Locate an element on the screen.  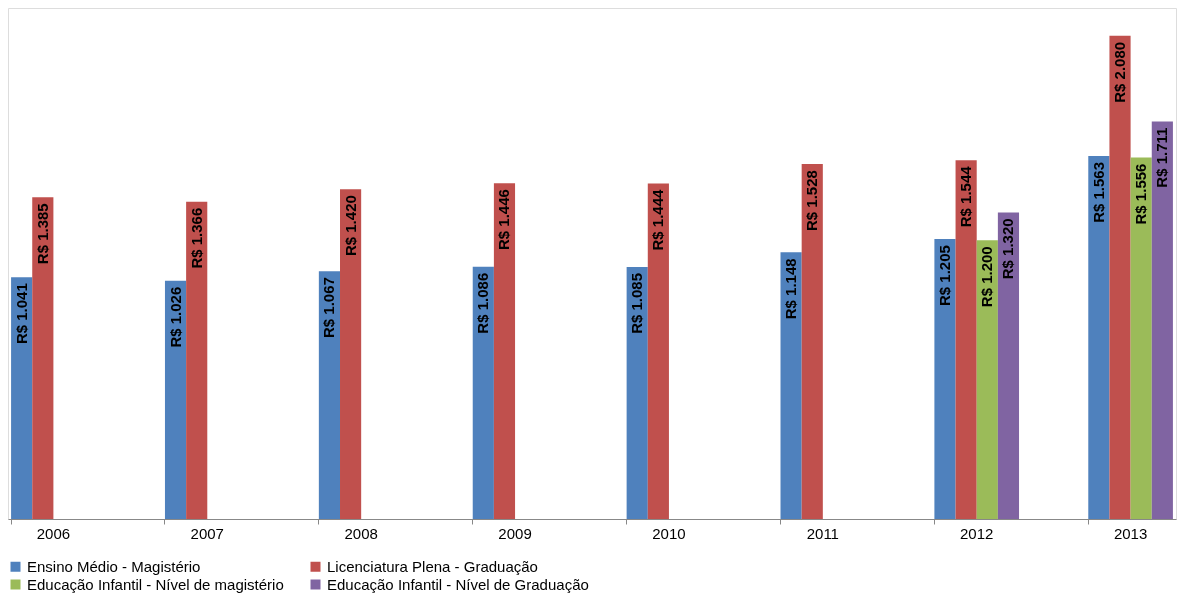
legend-label: Ensino Médio - Magistério is located at coordinates (114, 566).